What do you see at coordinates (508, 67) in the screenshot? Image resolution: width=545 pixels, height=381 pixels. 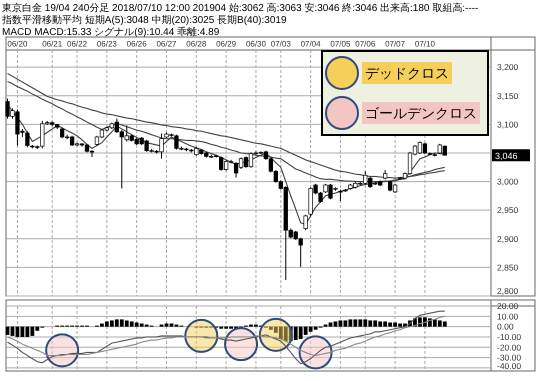 I see `y-tick-label: 3,200` at bounding box center [508, 67].